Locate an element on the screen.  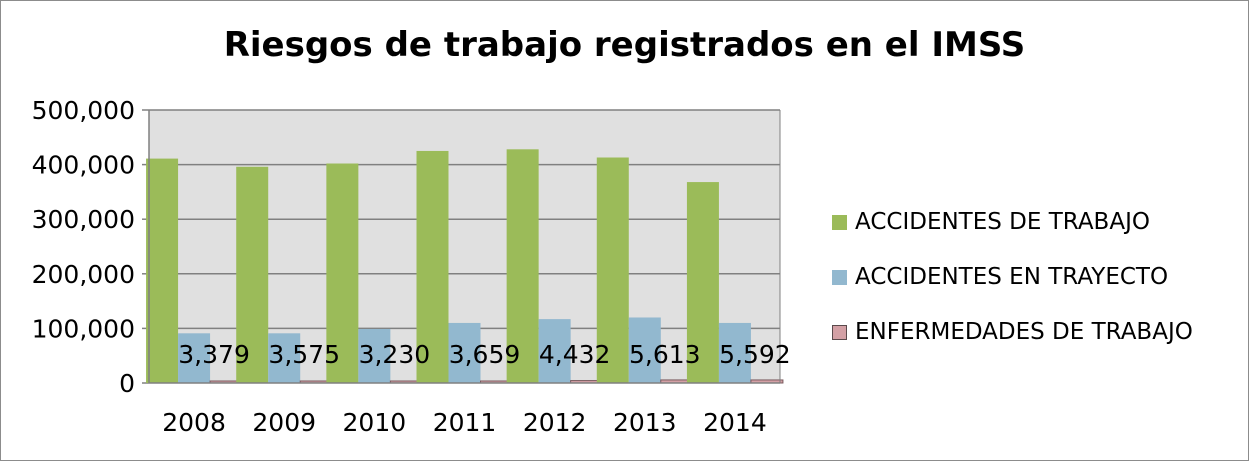
bar-accidentes-en-trayecto-2013 is located at coordinates (644, 350).